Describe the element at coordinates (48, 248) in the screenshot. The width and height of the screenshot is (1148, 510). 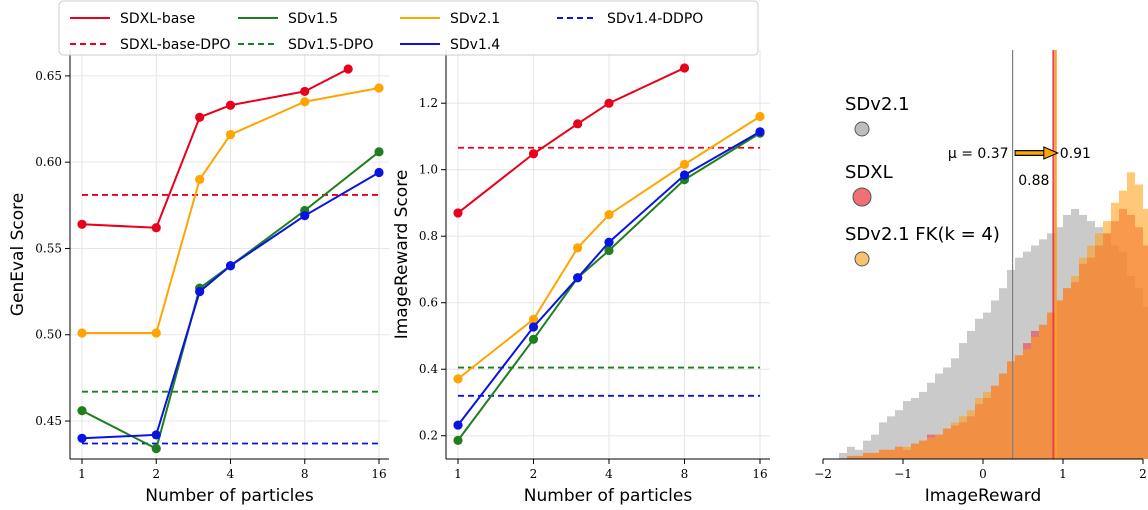
I see `y-tick-label: 0.55` at that location.